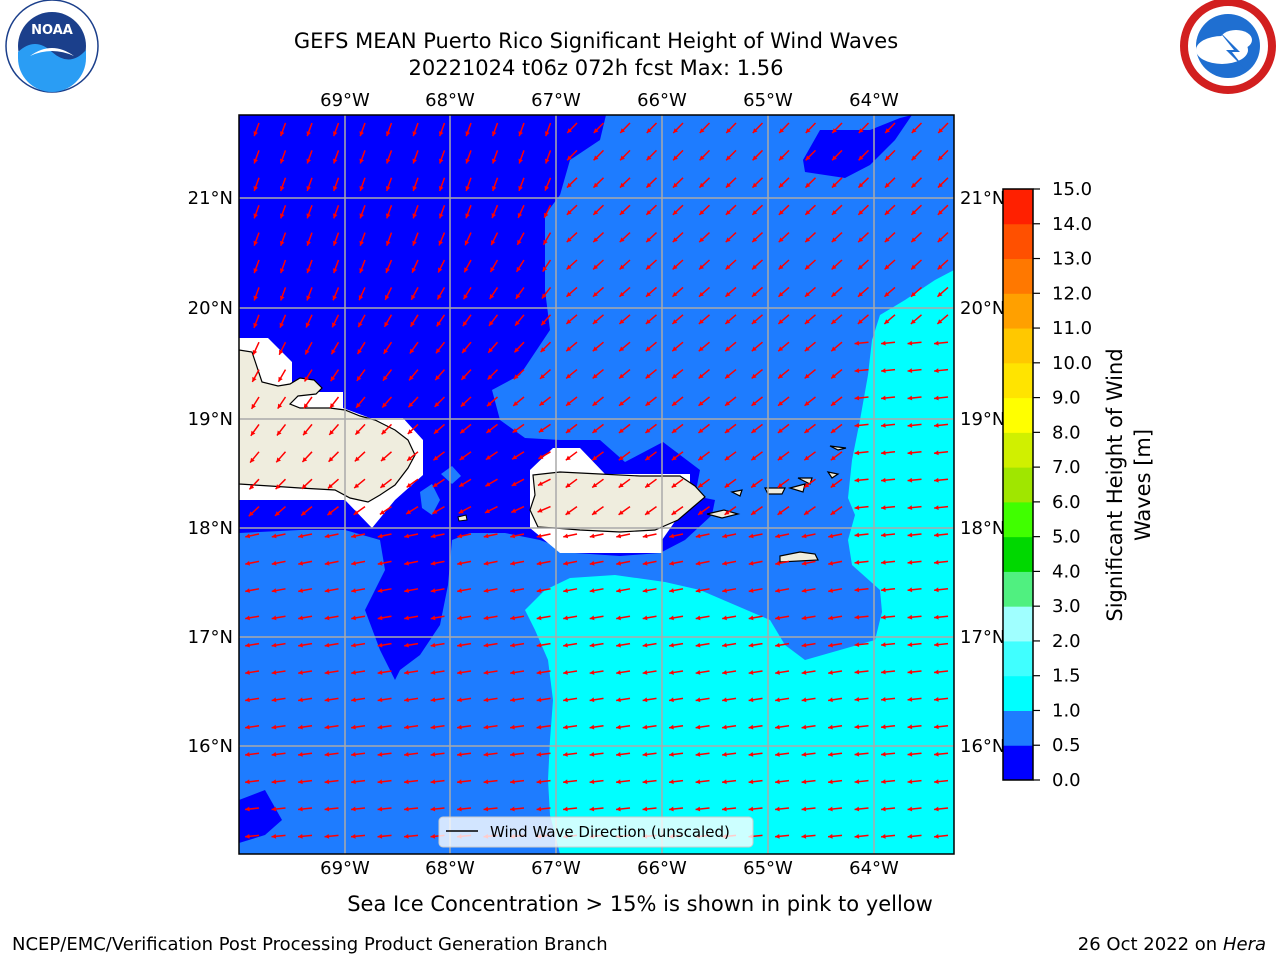 This screenshot has height=960, width=1280. What do you see at coordinates (210, 746) in the screenshot?
I see `lat-label-left: 16°N` at bounding box center [210, 746].